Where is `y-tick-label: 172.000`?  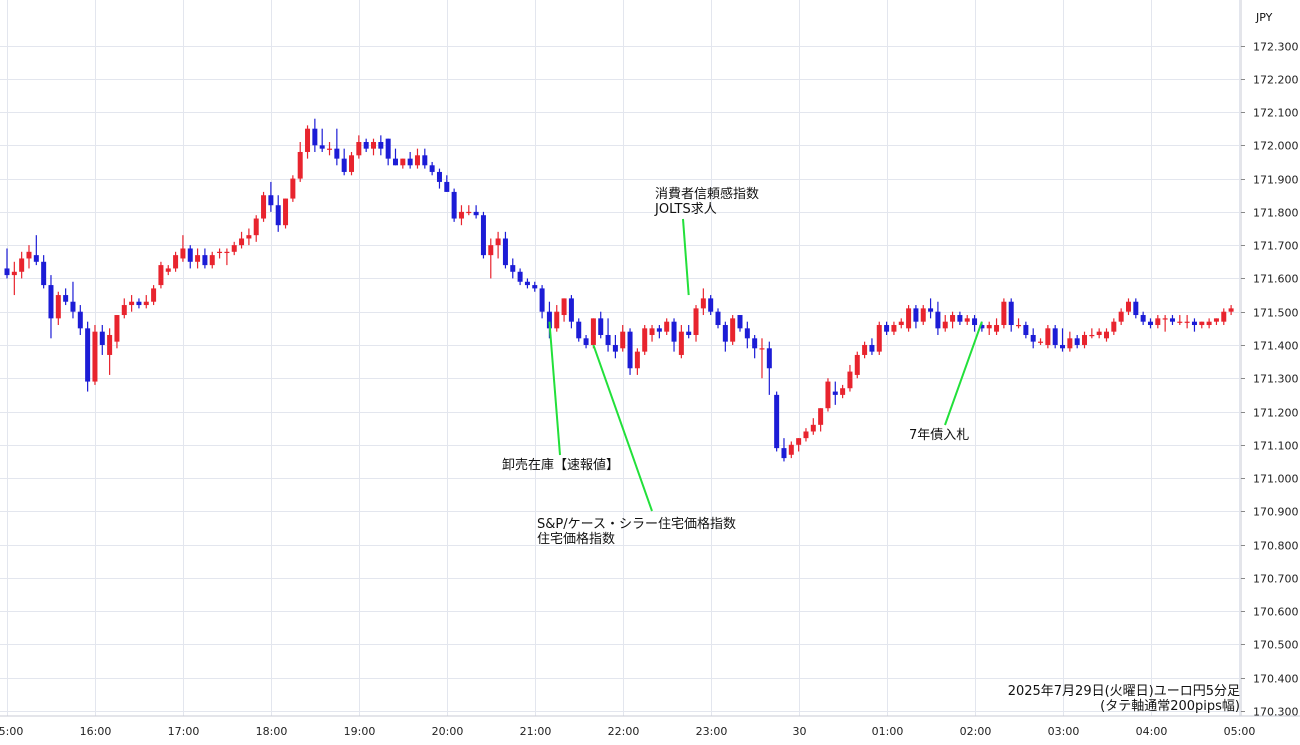
y-tick-label: 172.000 is located at coordinates (1276, 146).